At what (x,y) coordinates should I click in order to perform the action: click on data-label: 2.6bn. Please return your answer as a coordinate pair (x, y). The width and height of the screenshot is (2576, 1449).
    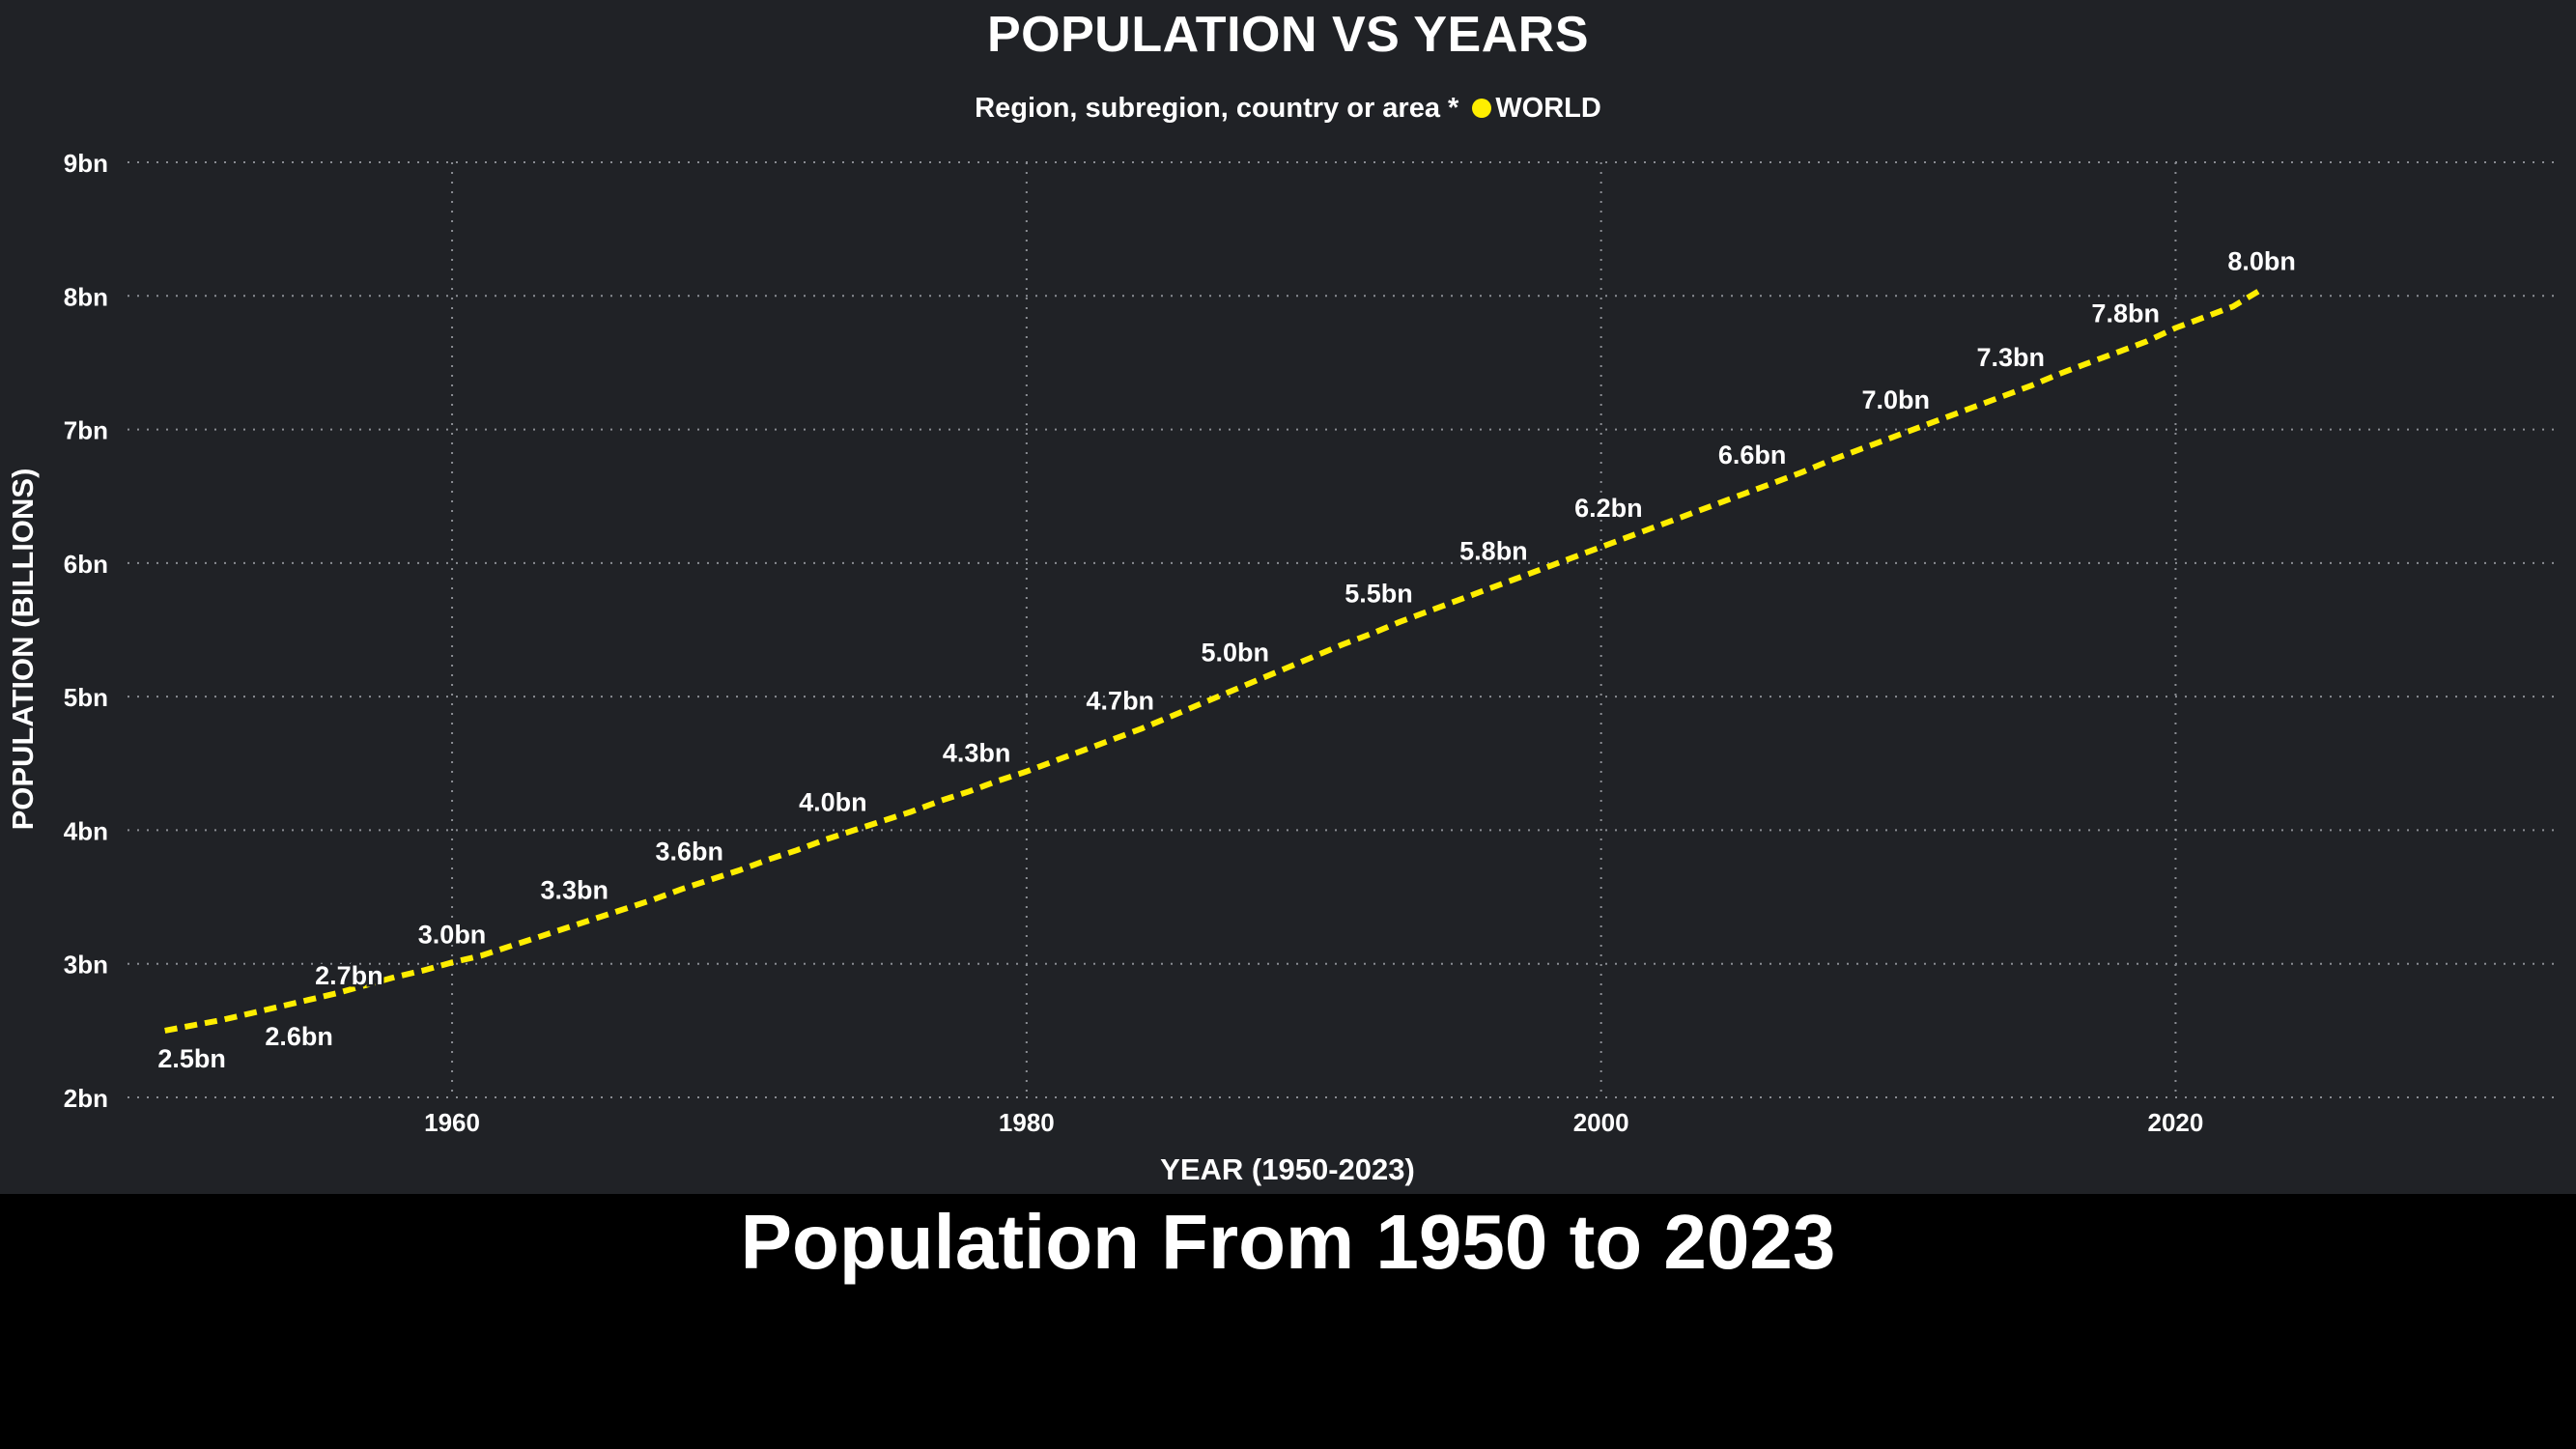
    Looking at the image, I should click on (299, 1036).